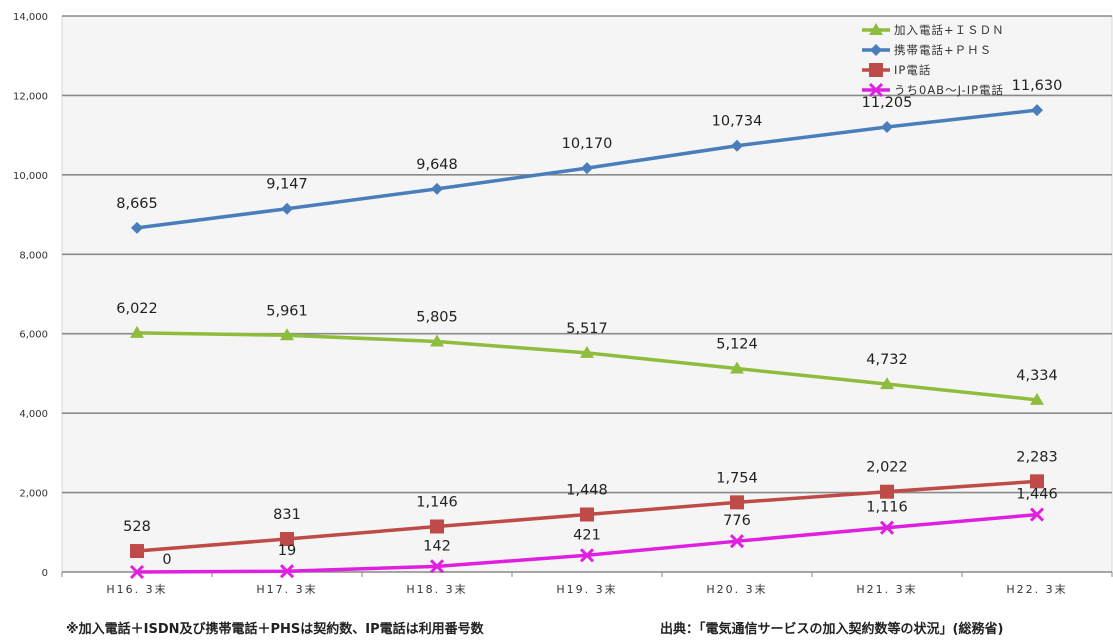  What do you see at coordinates (287, 311) in the screenshot?
I see `data-label: 5,961` at bounding box center [287, 311].